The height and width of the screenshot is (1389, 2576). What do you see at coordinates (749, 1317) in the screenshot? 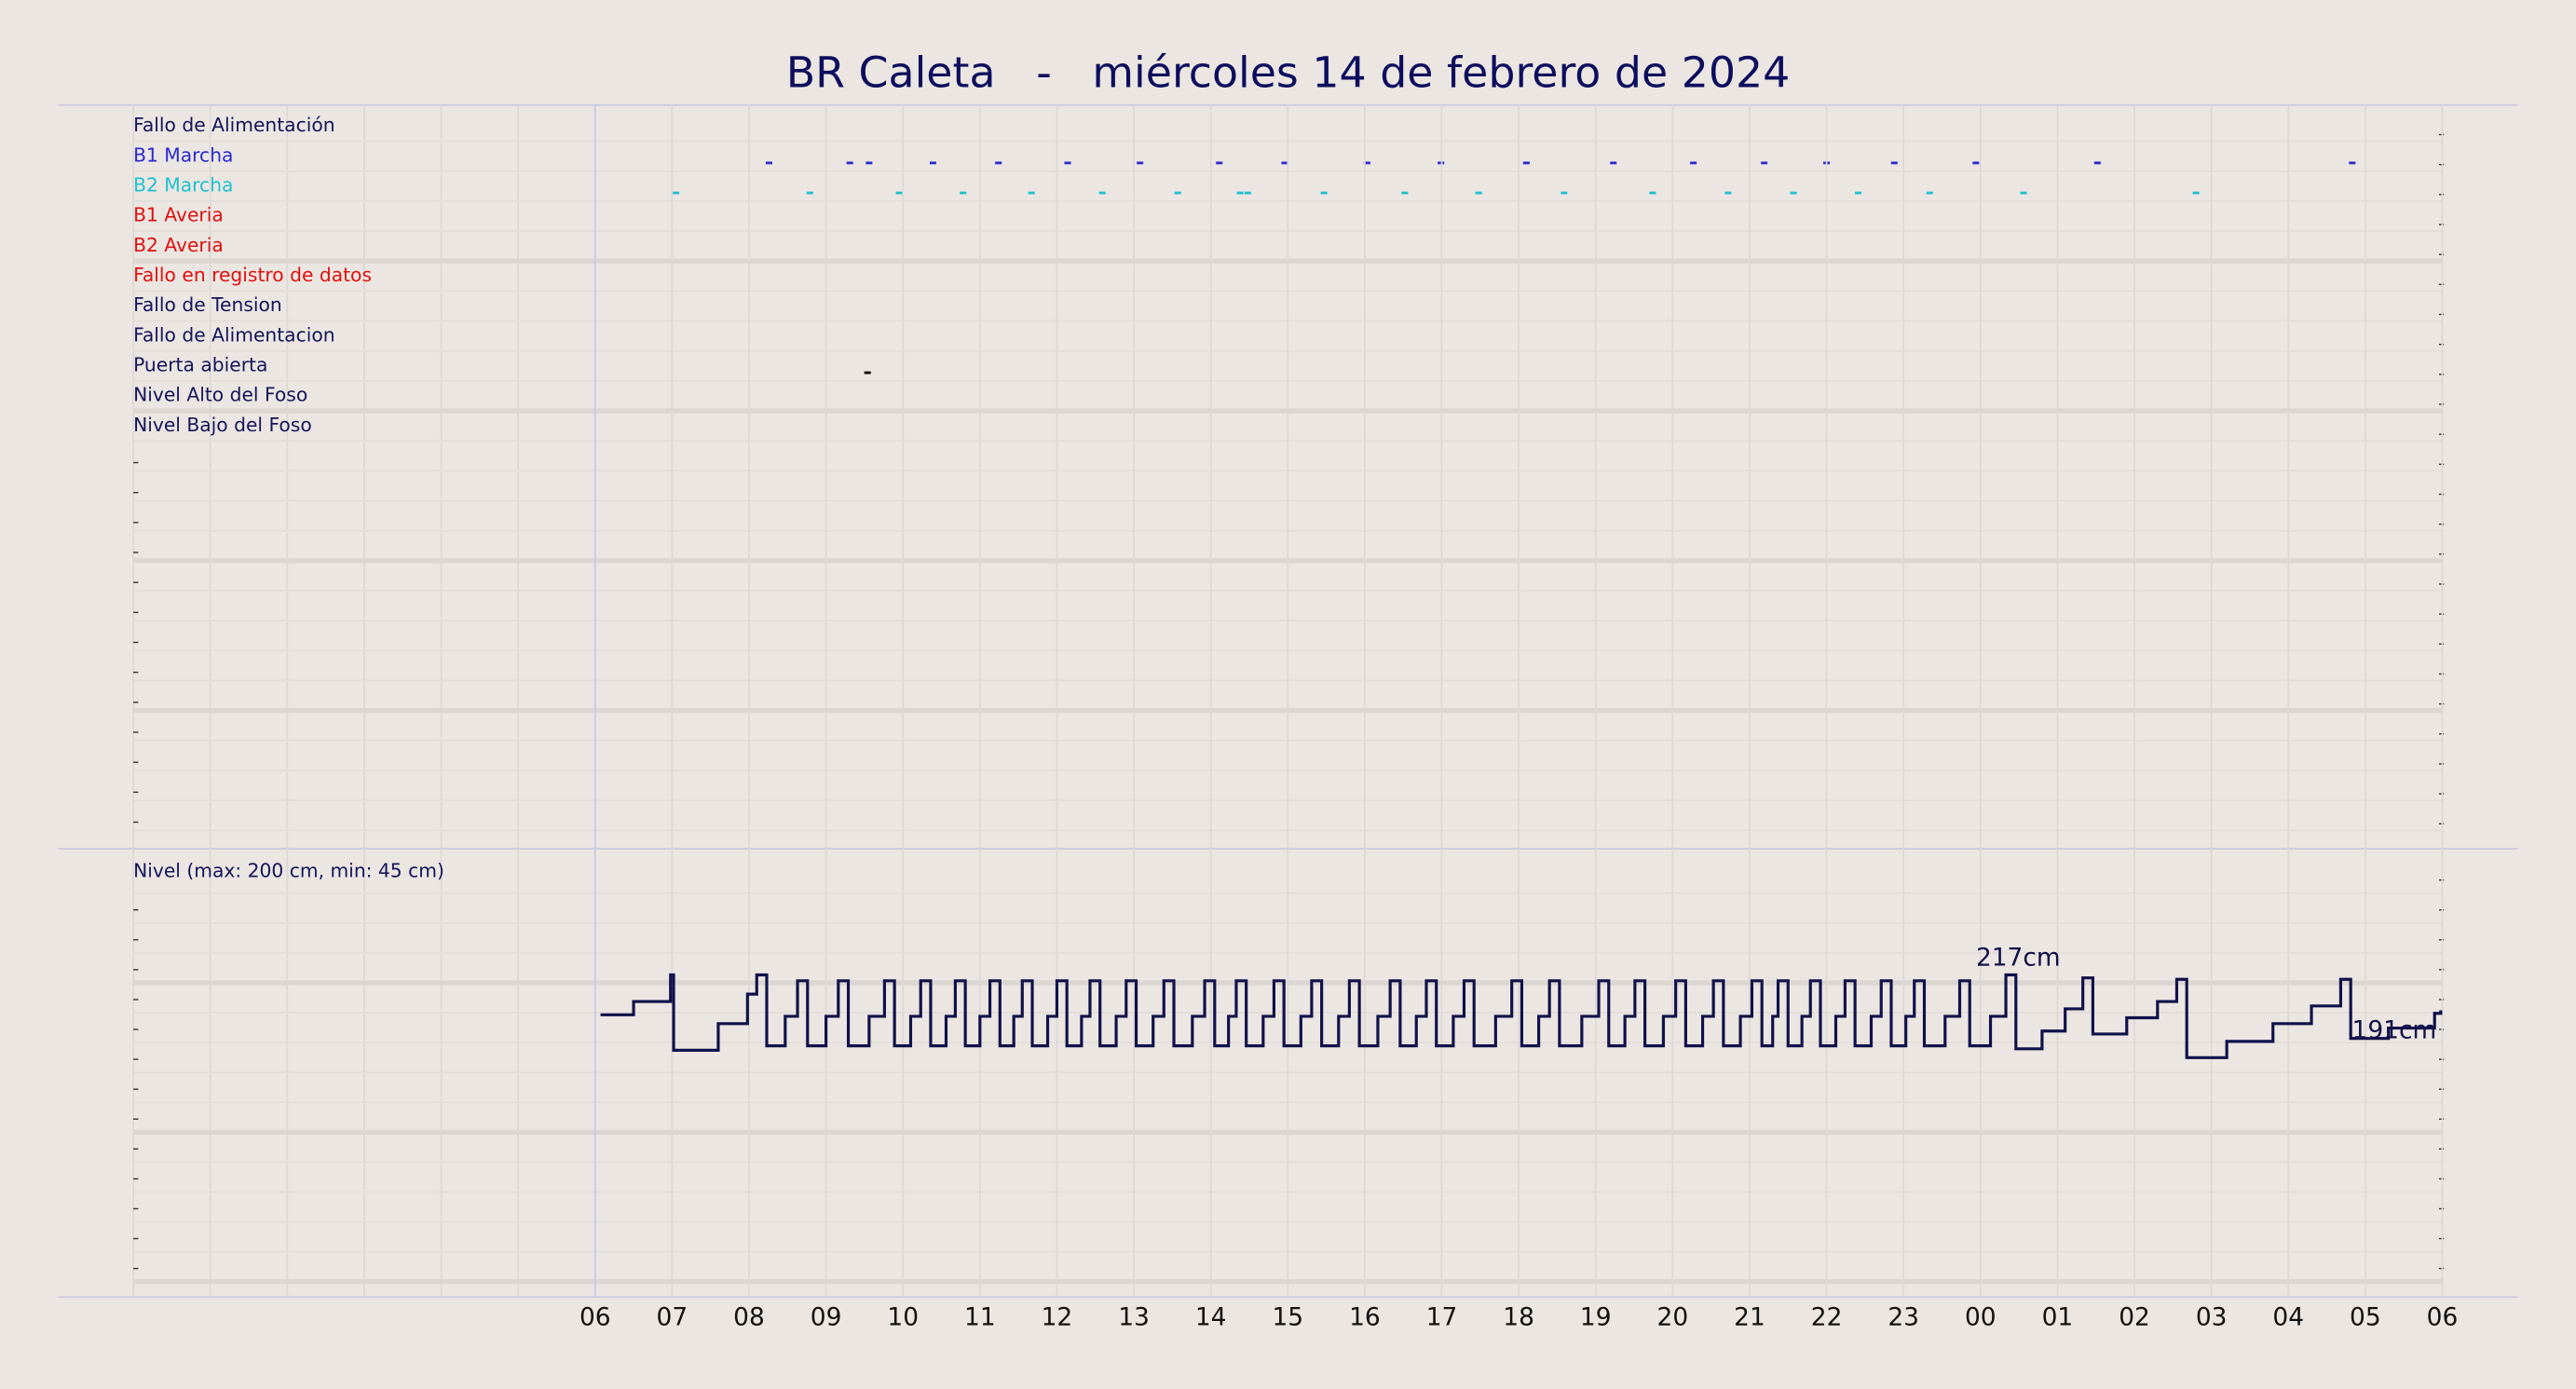
I see `x-tick-label: 08` at bounding box center [749, 1317].